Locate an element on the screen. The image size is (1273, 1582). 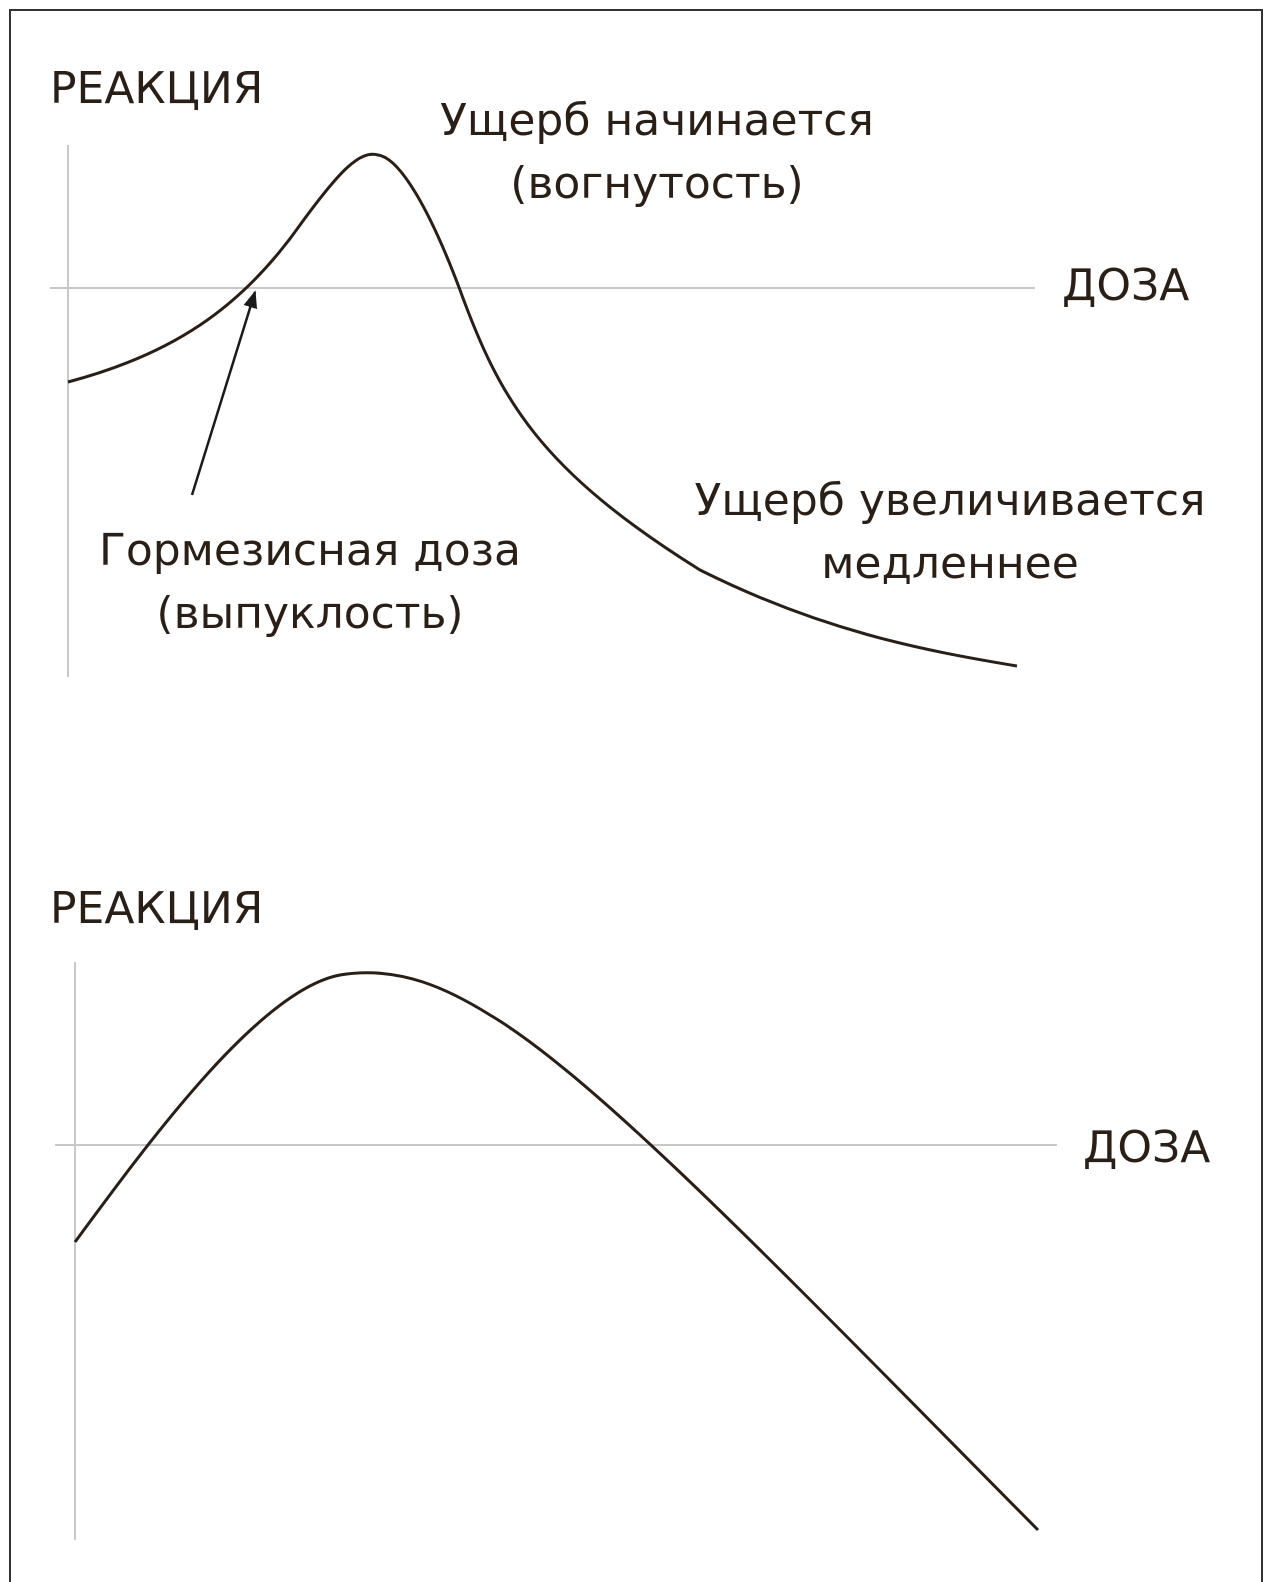
annotation: Ущерб начинается is located at coordinates (657, 120).